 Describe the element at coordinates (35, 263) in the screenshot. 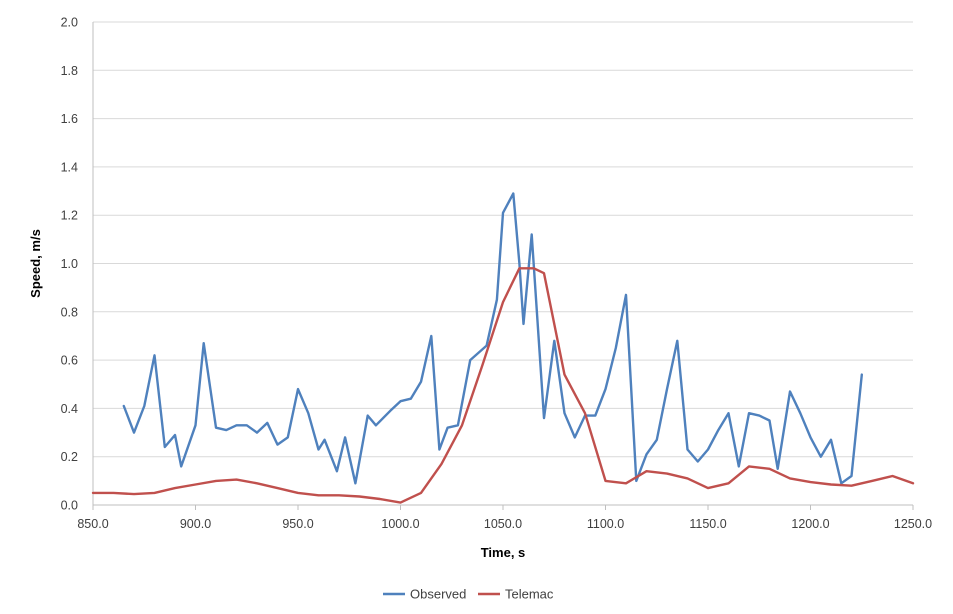

I see `y-axis-title: Speed, m/s` at that location.